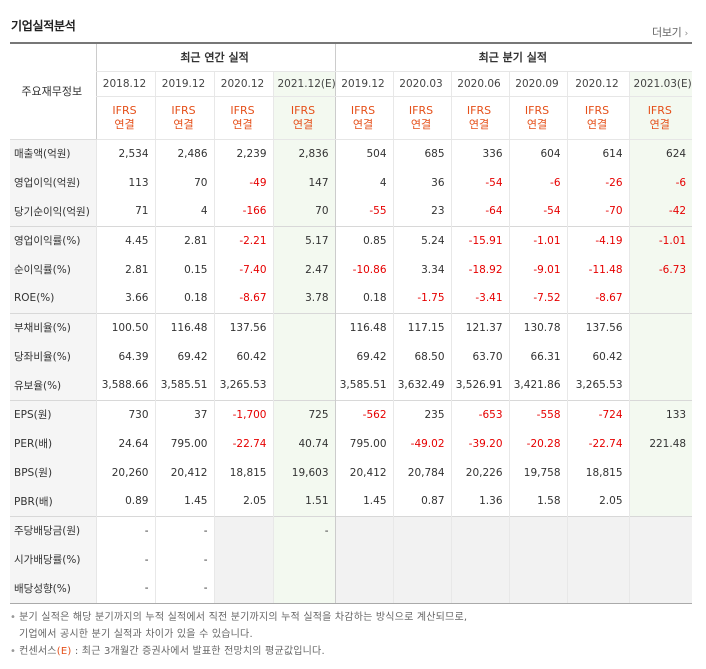 Image resolution: width=706 pixels, height=669 pixels. What do you see at coordinates (364, 269) in the screenshot?
I see `table-cell: -10.86` at bounding box center [364, 269].